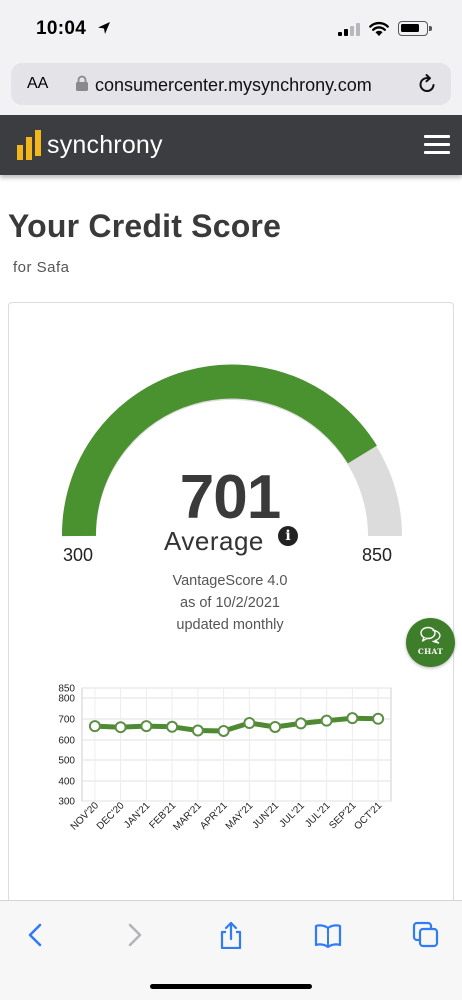 The height and width of the screenshot is (1000, 462). Describe the element at coordinates (231, 29) in the screenshot. I see `status-bar: 10:04` at that location.